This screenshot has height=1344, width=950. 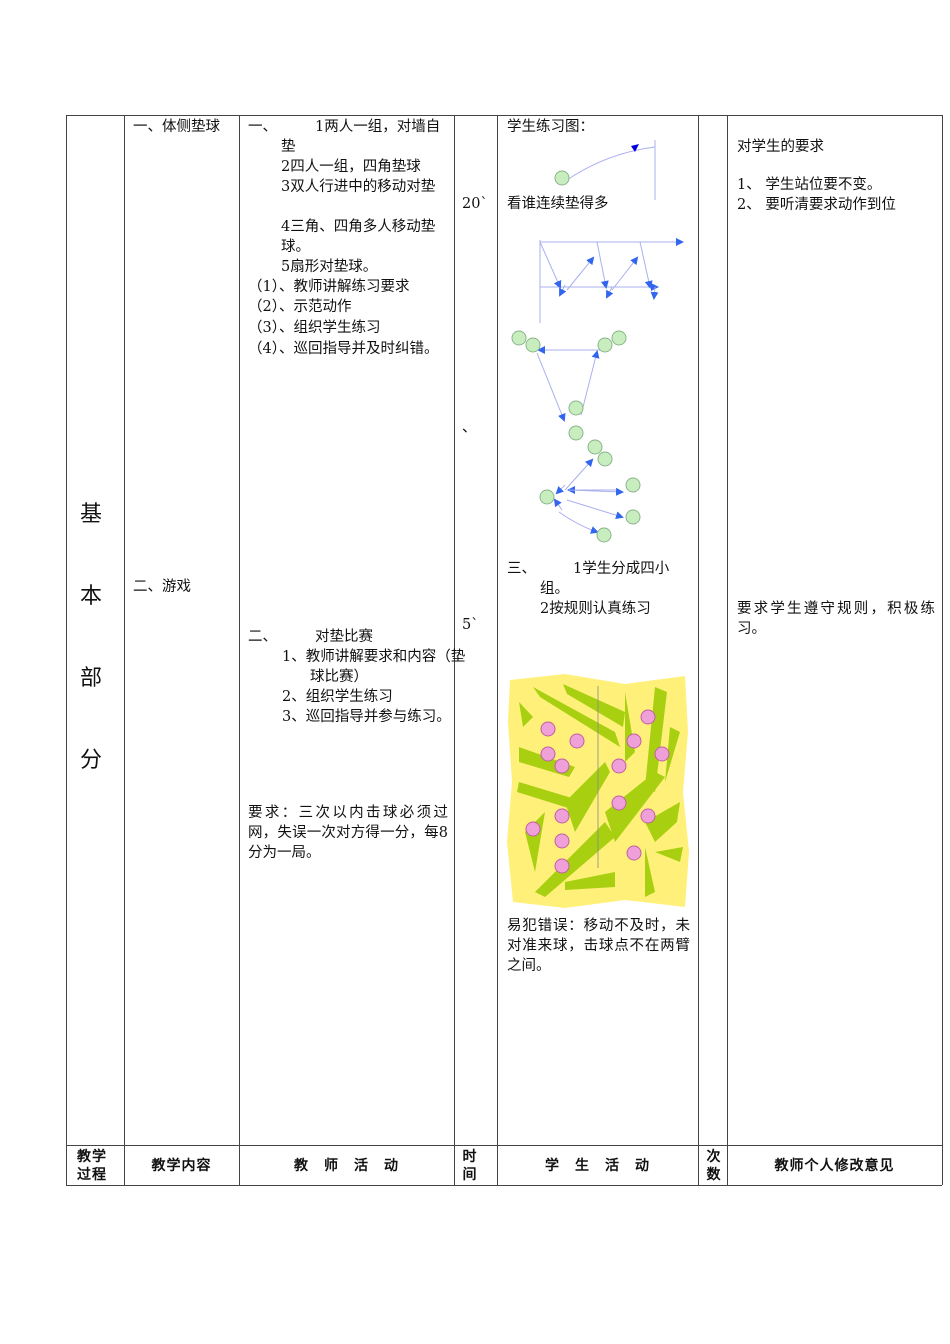 I want to click on practice-diagrams, so click(x=597, y=341).